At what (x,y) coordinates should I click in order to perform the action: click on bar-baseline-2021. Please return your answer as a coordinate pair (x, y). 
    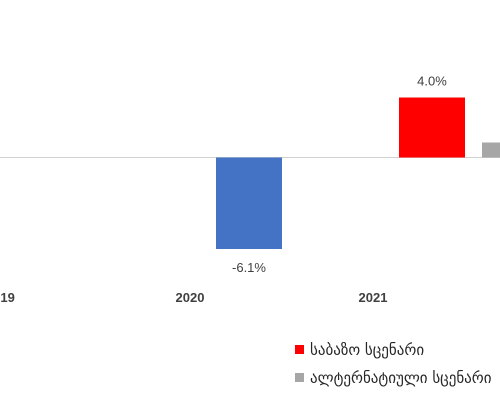
    Looking at the image, I should click on (432, 127).